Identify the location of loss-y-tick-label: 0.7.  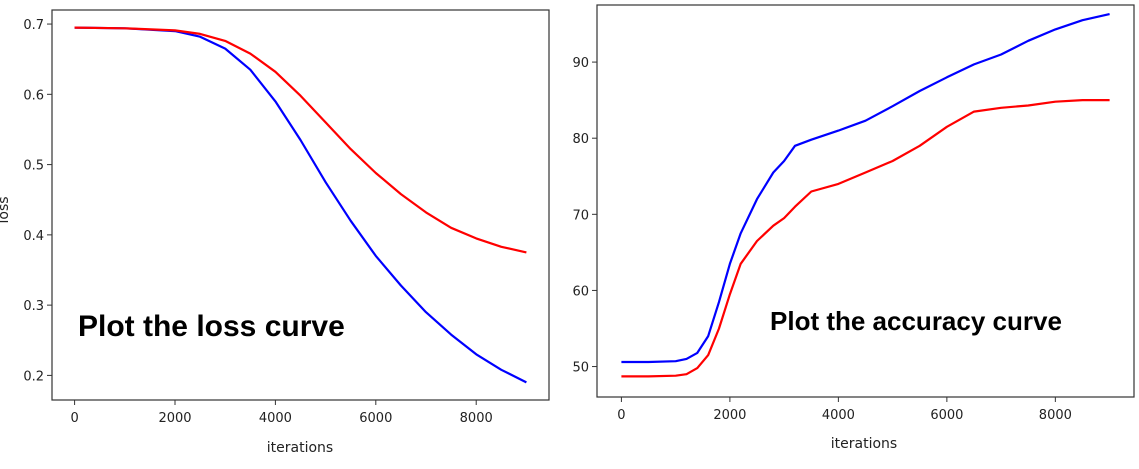
(33, 25).